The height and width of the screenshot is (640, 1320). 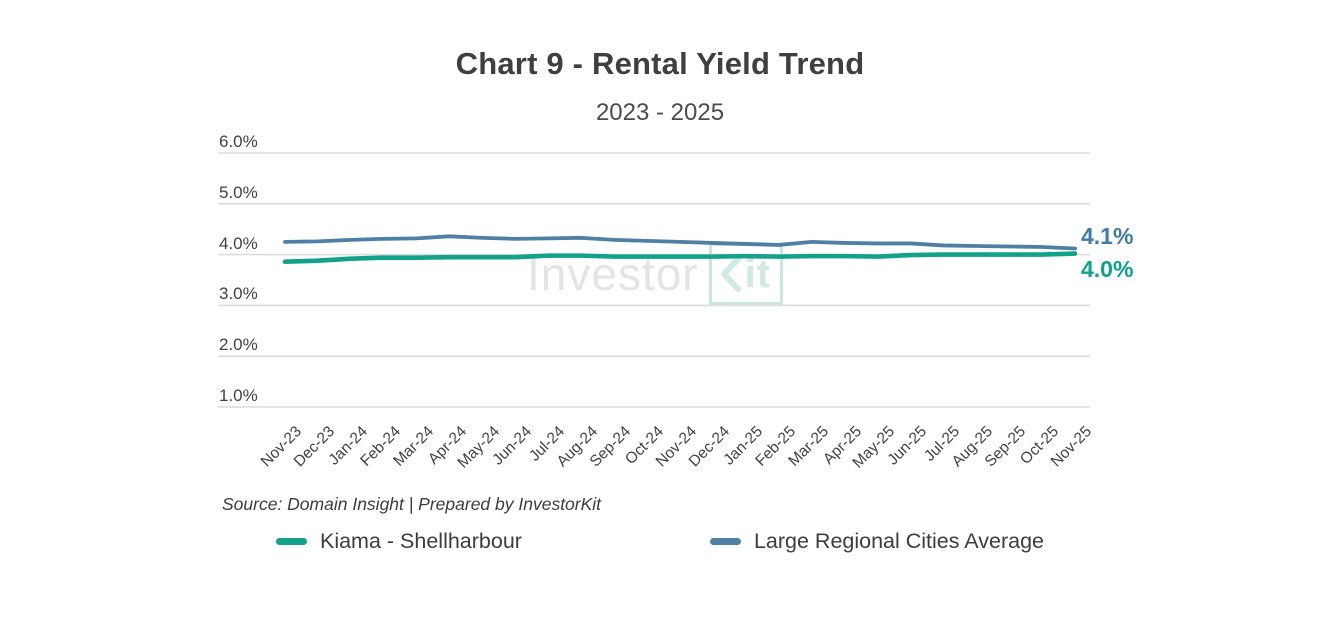 What do you see at coordinates (238, 192) in the screenshot?
I see `y-tick-label: 5.0%` at bounding box center [238, 192].